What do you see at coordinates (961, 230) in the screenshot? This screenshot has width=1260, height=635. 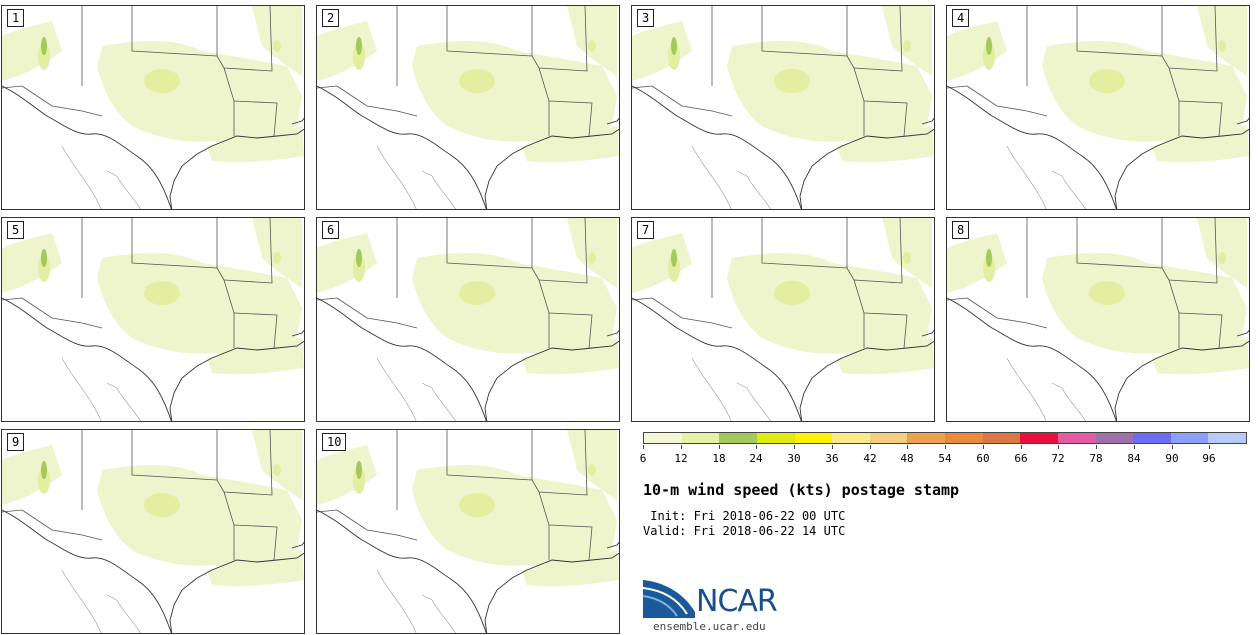 I see `member-label-8: 8` at bounding box center [961, 230].